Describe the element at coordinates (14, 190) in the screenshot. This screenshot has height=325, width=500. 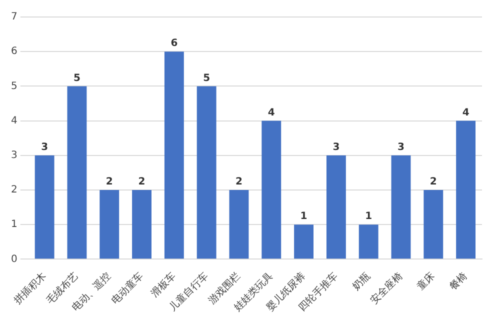
I see `y-tick-label: 2` at that location.